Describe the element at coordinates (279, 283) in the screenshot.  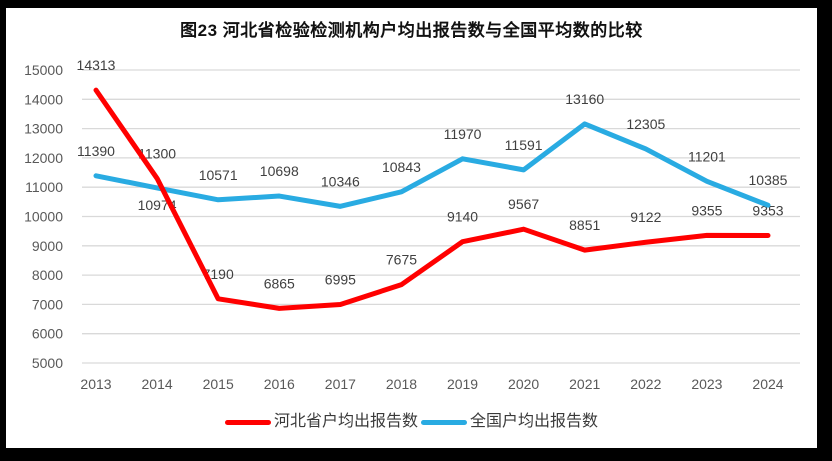
I see `data-label-hebei: 6865` at that location.